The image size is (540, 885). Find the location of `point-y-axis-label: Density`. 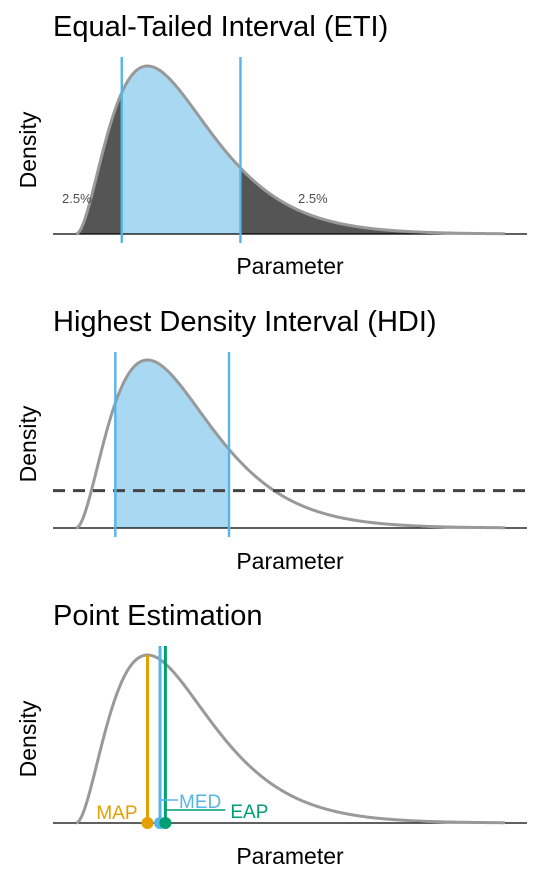

point-y-axis-label: Density is located at coordinates (28, 738).